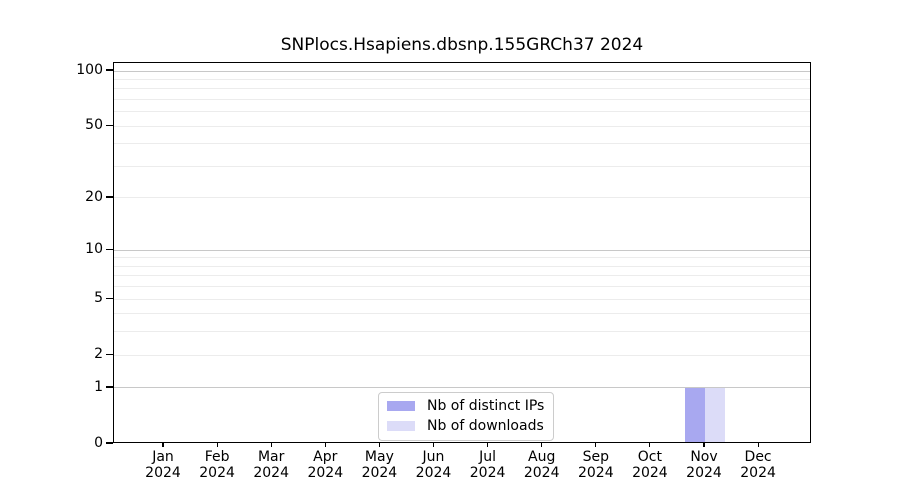  I want to click on legend-item-downloads: Nb of downloads, so click(465, 426).